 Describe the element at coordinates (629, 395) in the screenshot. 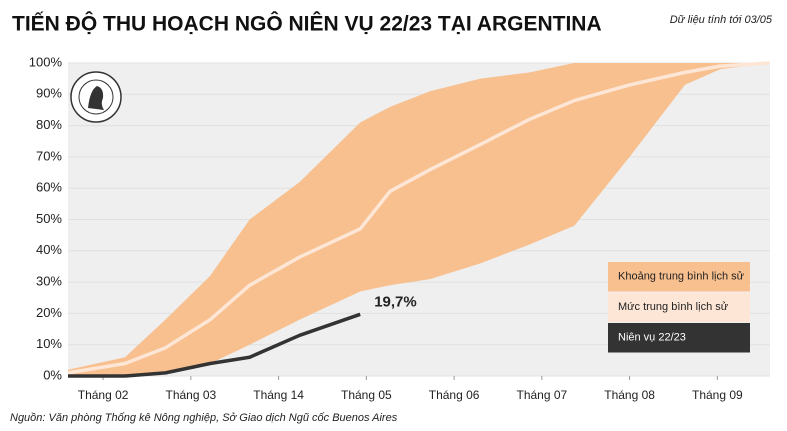

I see `x-tick-label: Tháng 08` at that location.